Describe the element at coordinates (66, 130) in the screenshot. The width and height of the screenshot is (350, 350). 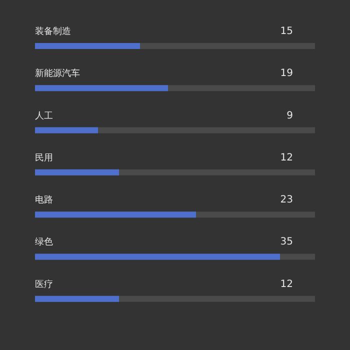
I see `bar` at that location.